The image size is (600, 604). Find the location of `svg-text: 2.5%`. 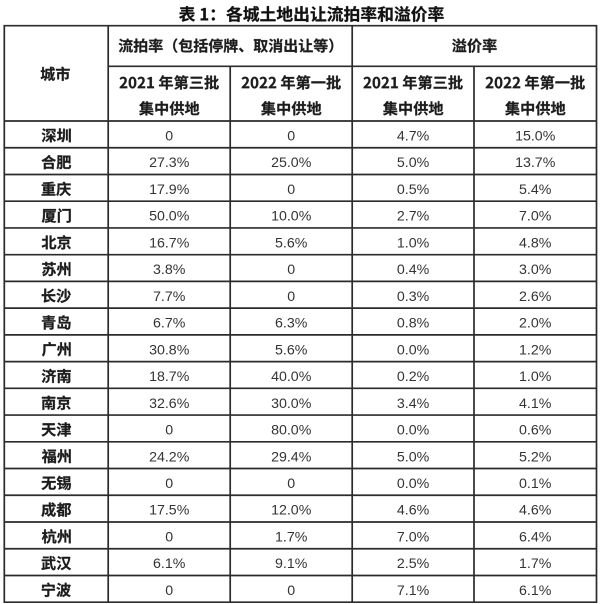

svg-text: 2.5% is located at coordinates (413, 564).